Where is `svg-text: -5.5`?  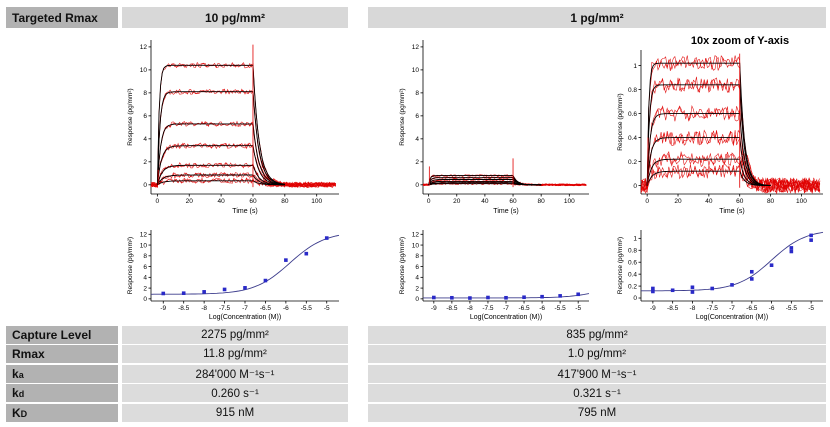
svg-text: -5.5 is located at coordinates (307, 308).